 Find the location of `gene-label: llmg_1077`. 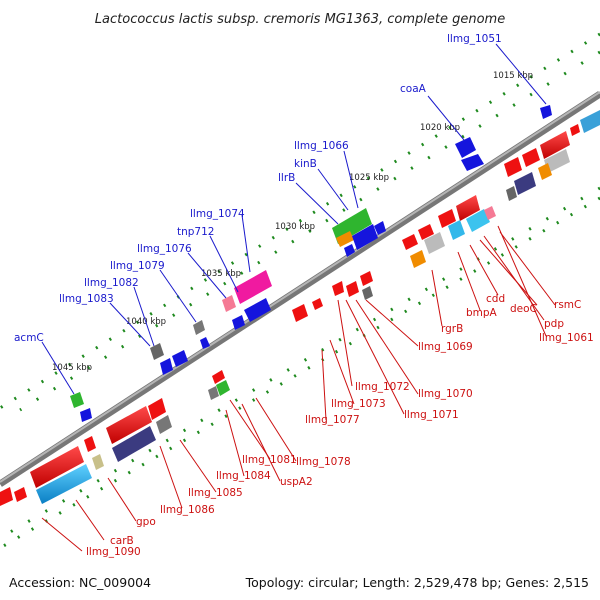

gene-label: llmg_1077 is located at coordinates (332, 420).